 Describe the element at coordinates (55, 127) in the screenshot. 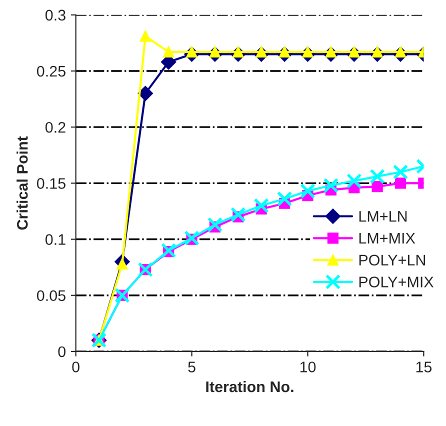

I see `y-tick-label: 0.2` at that location.